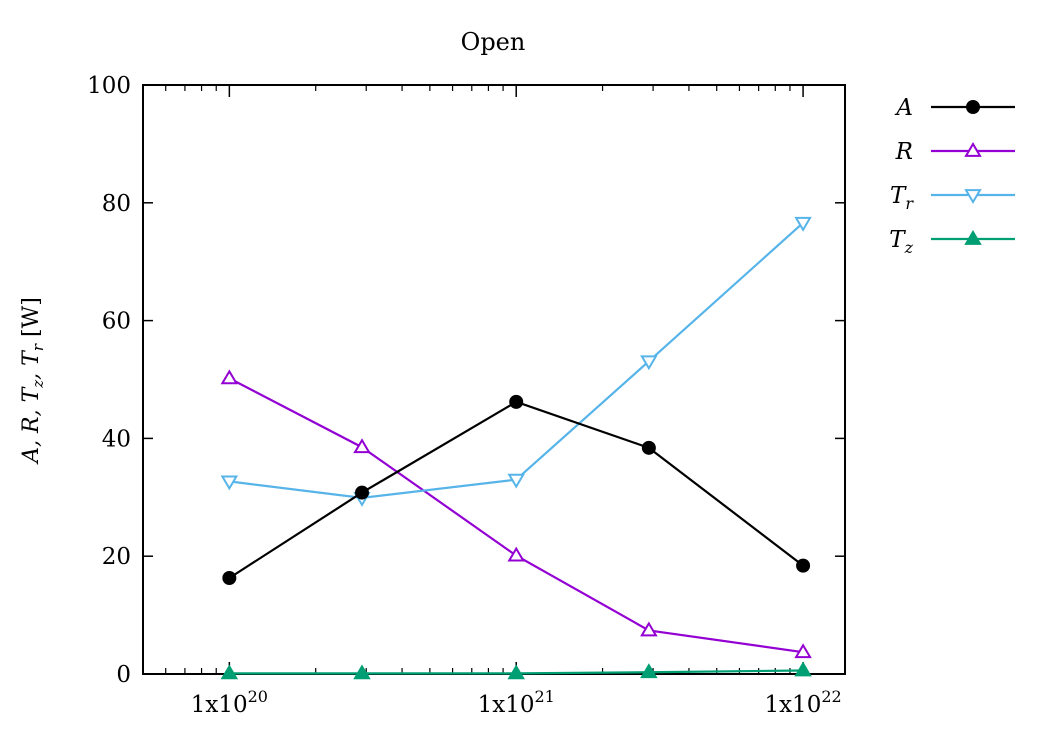 The image size is (1050, 733). What do you see at coordinates (116, 557) in the screenshot?
I see `y-tick-label: 20` at bounding box center [116, 557].